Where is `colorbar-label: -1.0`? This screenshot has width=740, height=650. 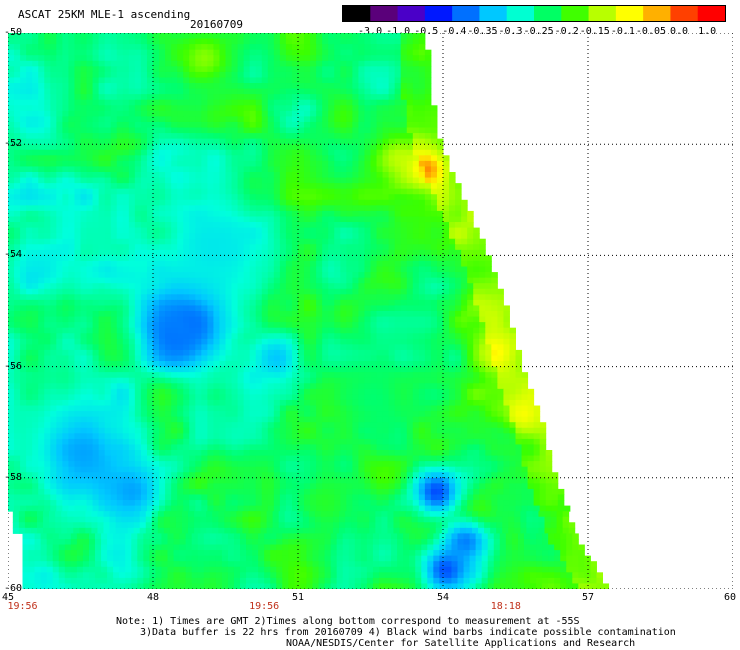
colorbar-label: -1.0 is located at coordinates (398, 31).